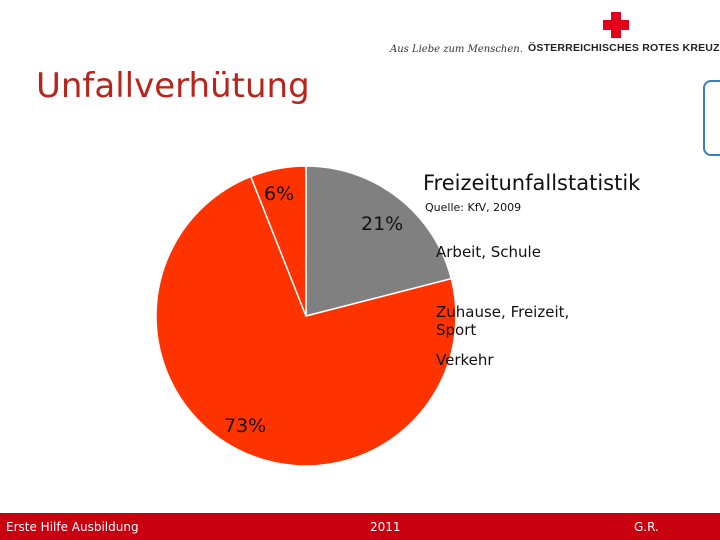 The width and height of the screenshot is (720, 540). What do you see at coordinates (456, 330) in the screenshot?
I see `legend-label-zuhause-line2: Sport` at bounding box center [456, 330].